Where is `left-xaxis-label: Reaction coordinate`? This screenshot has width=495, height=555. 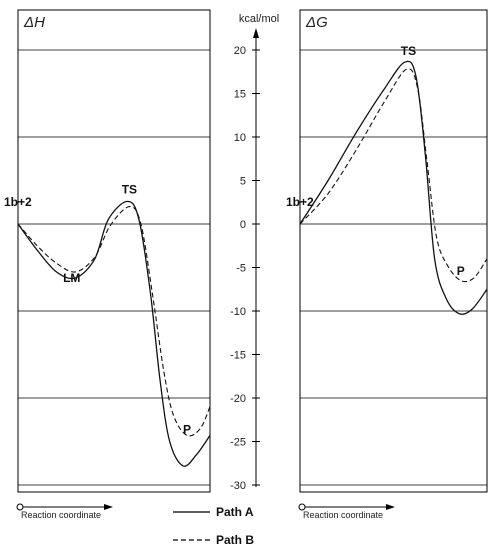 left-xaxis-label: Reaction coordinate is located at coordinates (61, 515).